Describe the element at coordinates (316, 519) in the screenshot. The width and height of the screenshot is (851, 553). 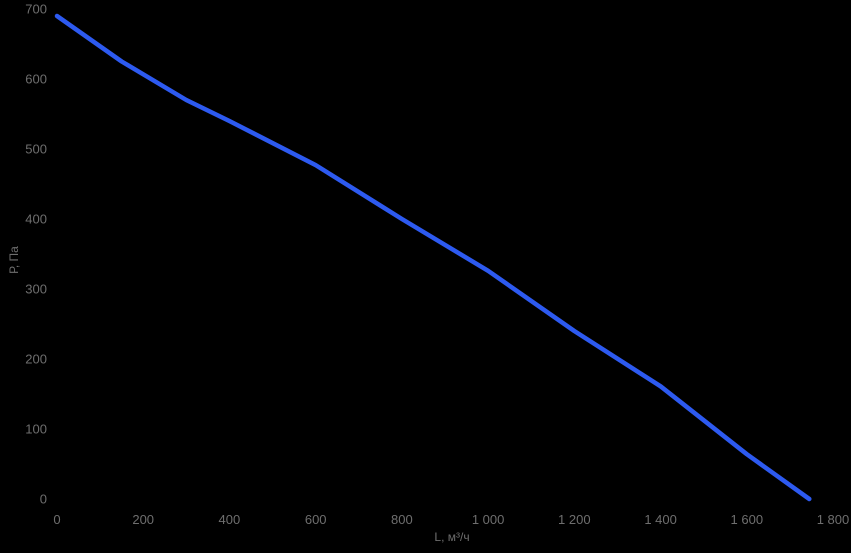
I see `x-axis-tick-label: 600` at that location.